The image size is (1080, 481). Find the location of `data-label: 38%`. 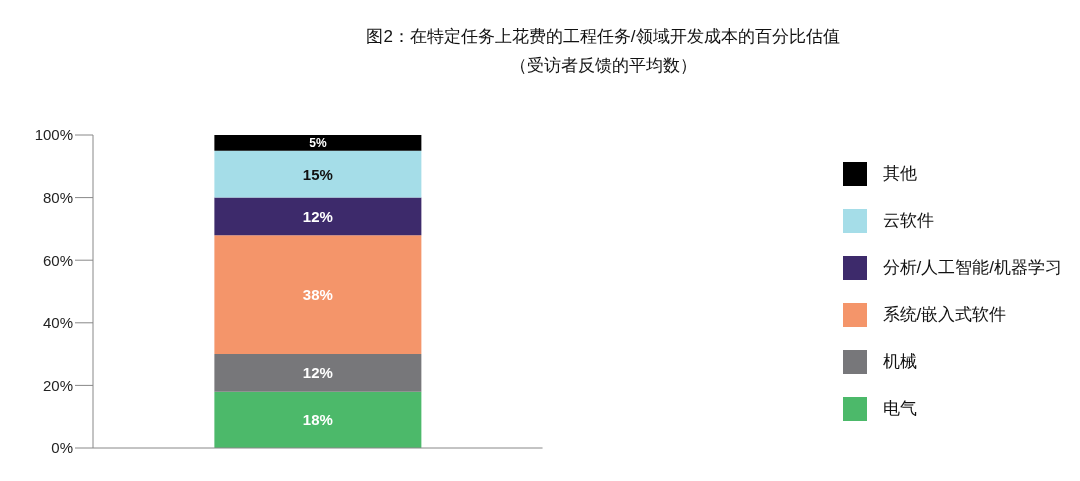

data-label: 38% is located at coordinates (317, 295).